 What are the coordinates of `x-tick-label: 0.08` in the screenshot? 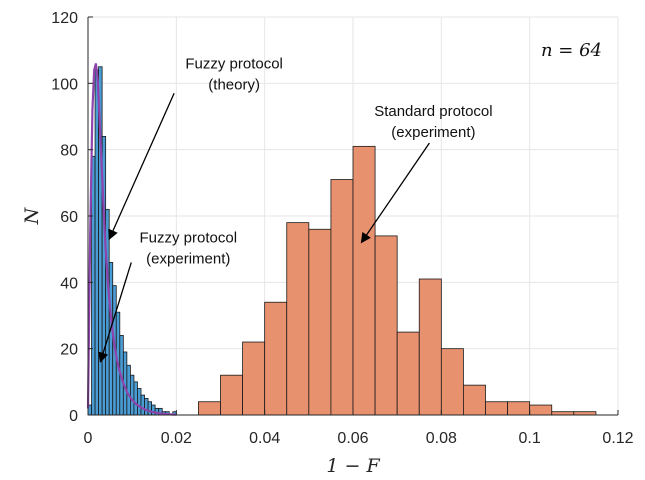 It's located at (441, 438).